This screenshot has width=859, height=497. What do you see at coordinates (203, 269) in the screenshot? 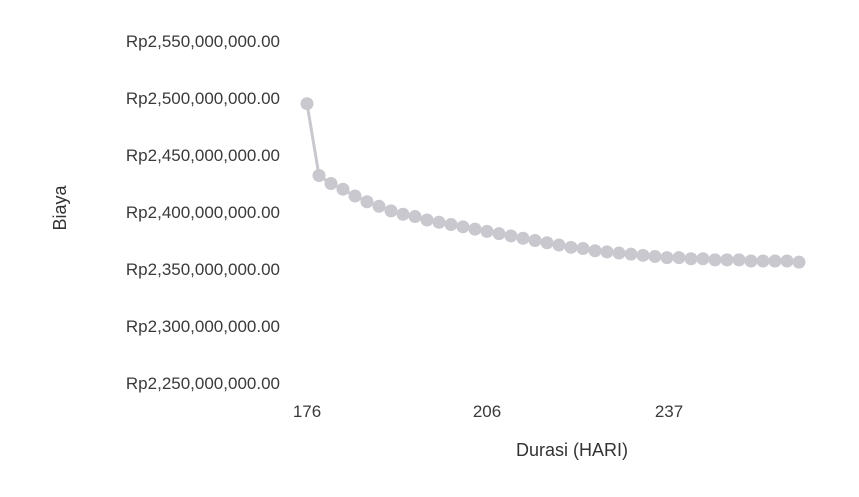
I see `y-tick-label: Rp2,350,000,000.00` at bounding box center [203, 269].